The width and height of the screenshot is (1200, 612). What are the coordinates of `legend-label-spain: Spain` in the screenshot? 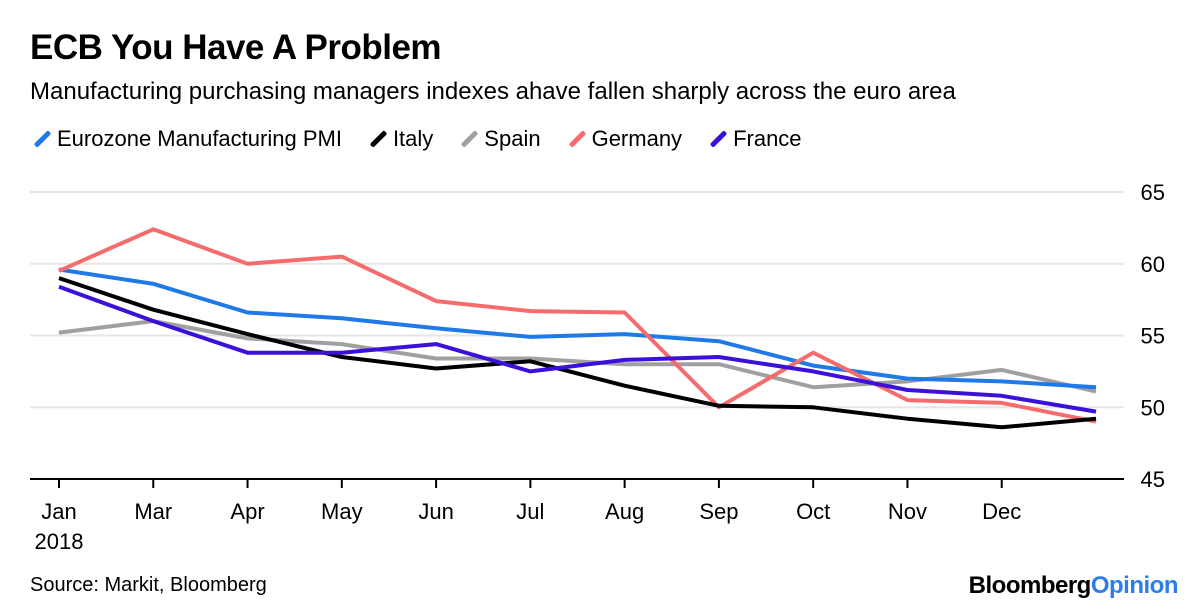 It's located at (512, 138).